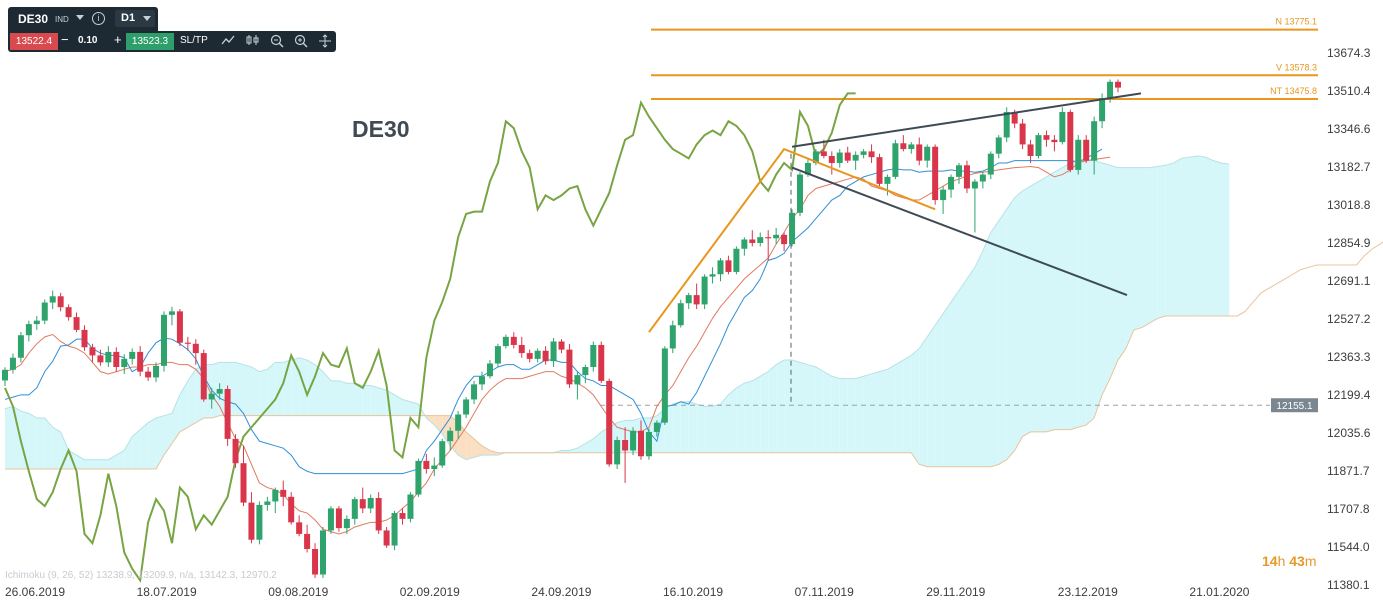  What do you see at coordinates (150, 41) in the screenshot?
I see `buy-button: 13523.3` at bounding box center [150, 41].